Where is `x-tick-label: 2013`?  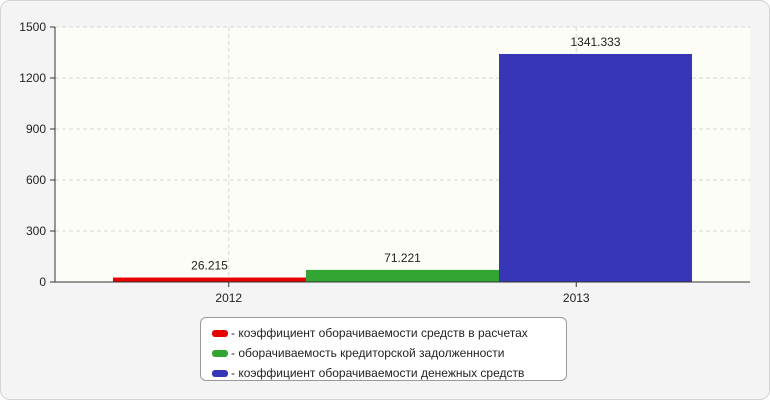 x-tick-label: 2013 is located at coordinates (576, 298).